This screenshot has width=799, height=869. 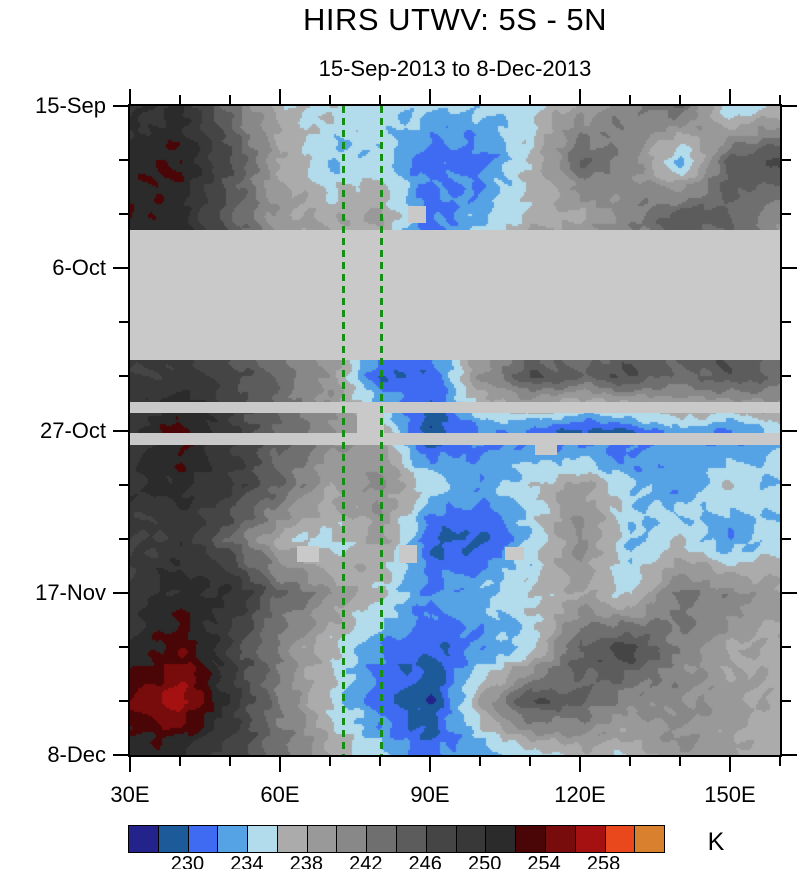 What do you see at coordinates (580, 794) in the screenshot?
I see `x-axis-label: 120E` at bounding box center [580, 794].